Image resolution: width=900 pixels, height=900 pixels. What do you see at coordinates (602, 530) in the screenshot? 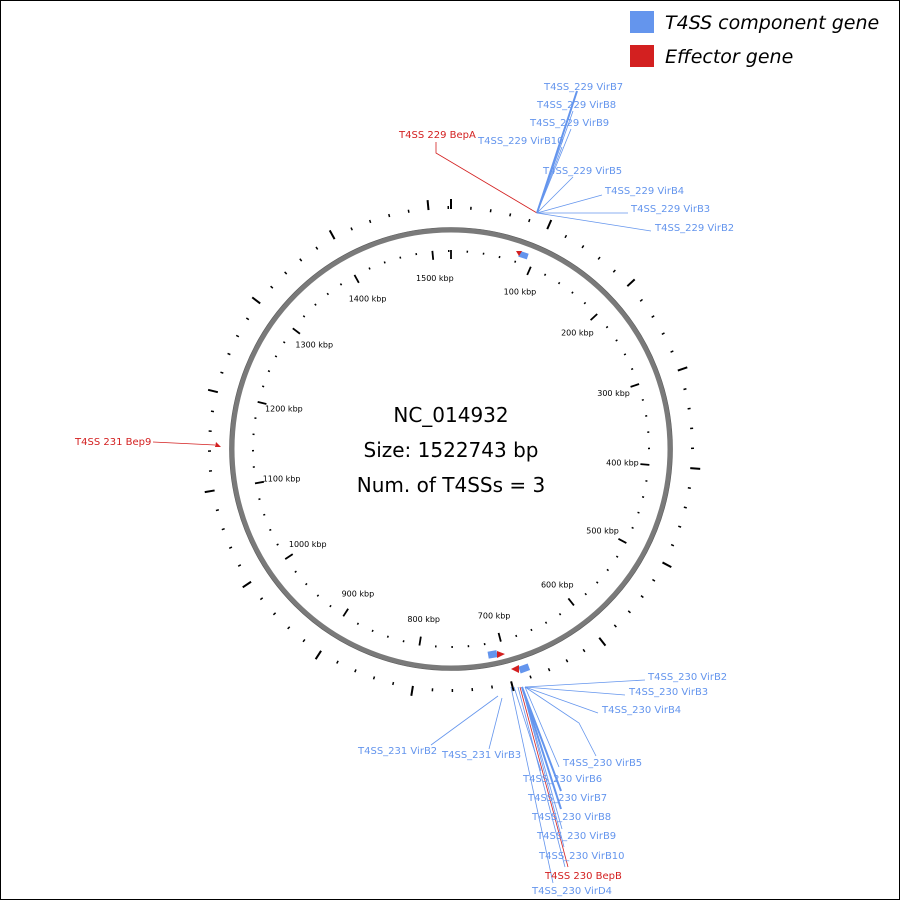
I see `kbp-tick-label: 500 kbp` at bounding box center [602, 530].